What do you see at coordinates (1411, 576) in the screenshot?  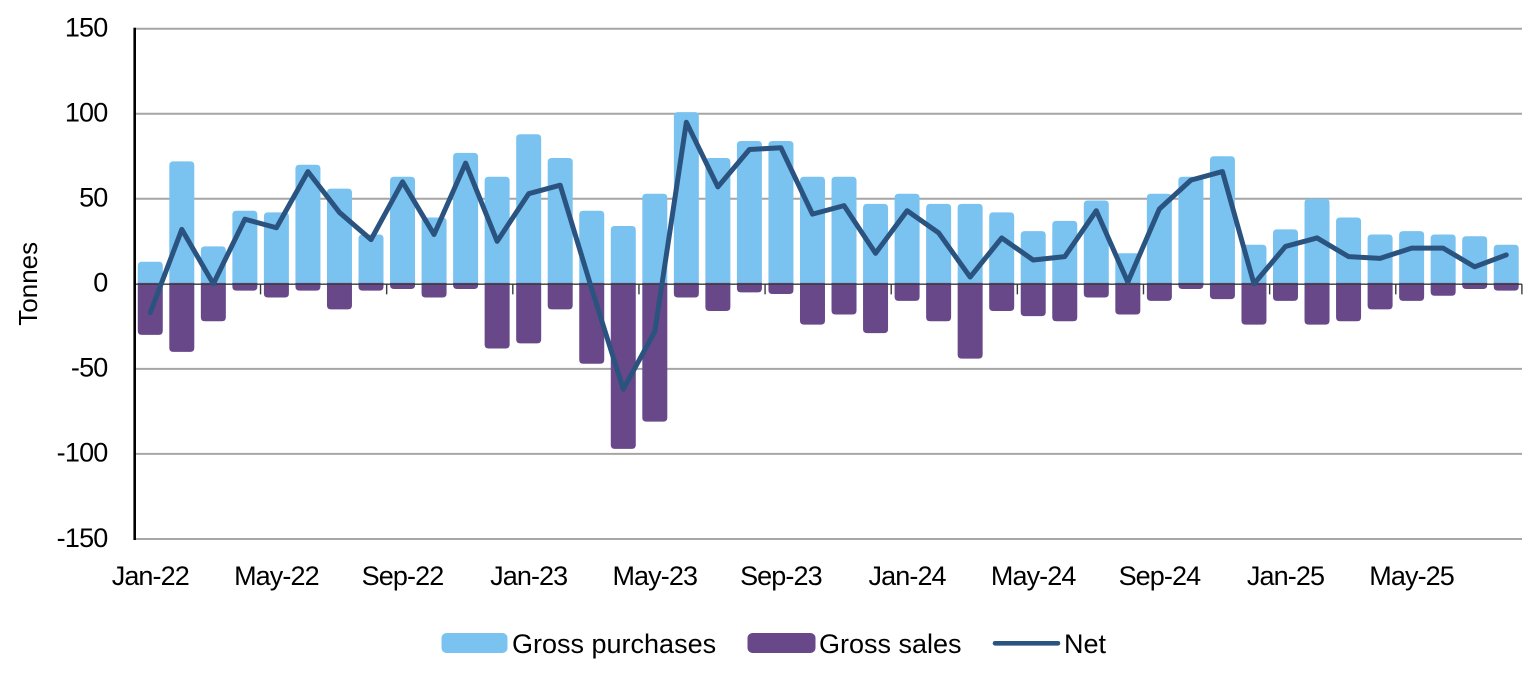 I see `svg-text: May-25` at bounding box center [1411, 576].